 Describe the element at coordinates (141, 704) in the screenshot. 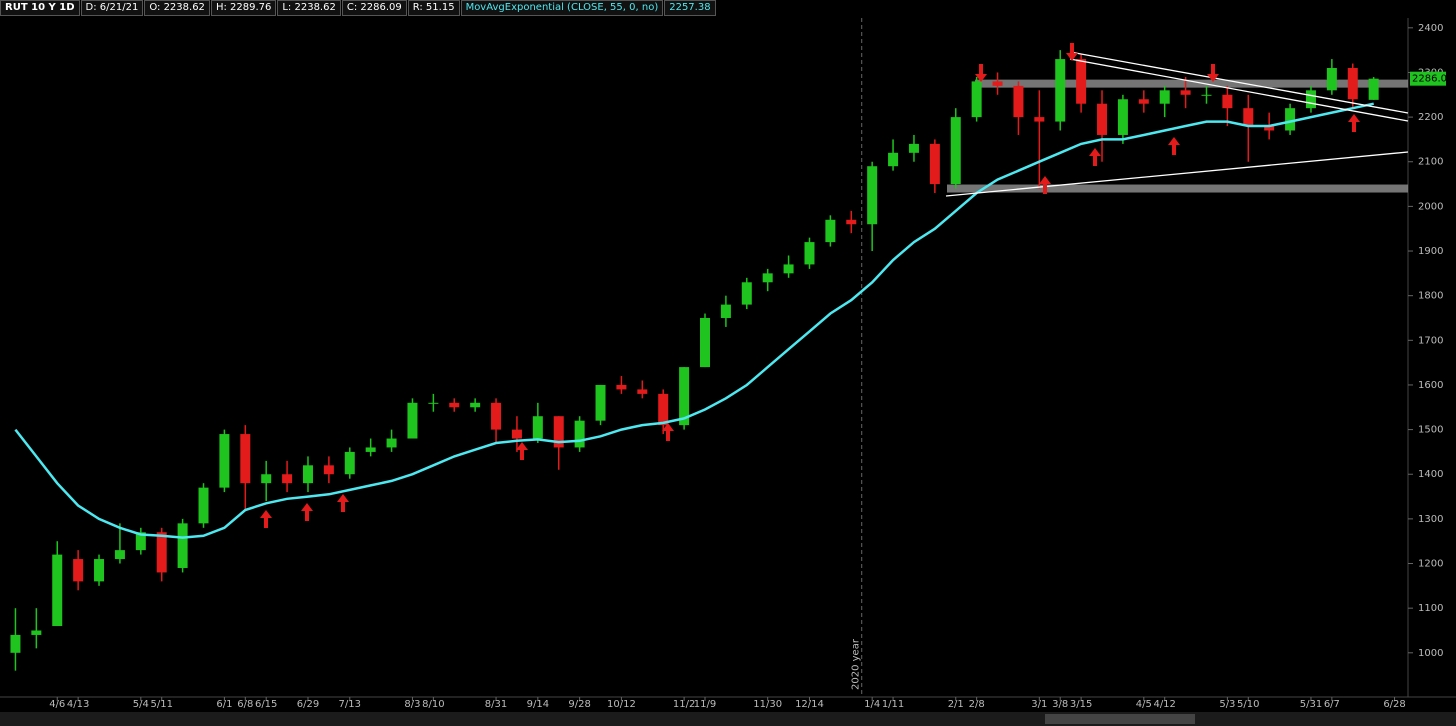

I see `x-tick-label: 5/4` at that location.